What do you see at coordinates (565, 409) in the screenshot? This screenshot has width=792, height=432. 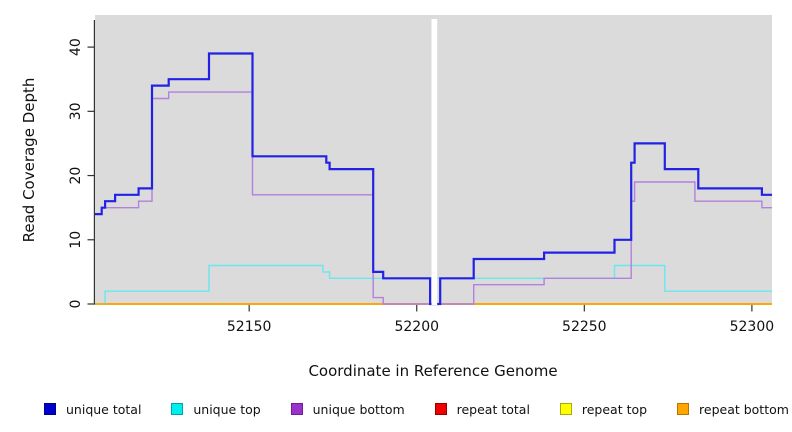 I see `legend-swatch-repeat-top` at bounding box center [565, 409].